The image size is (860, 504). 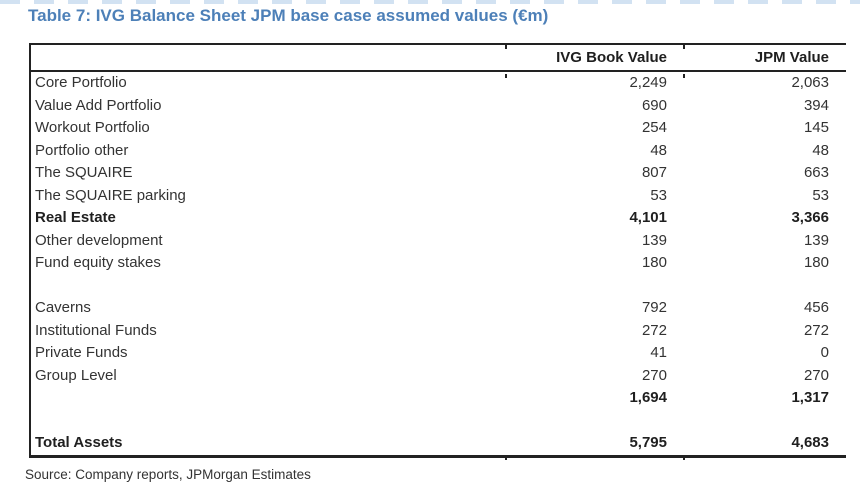 What do you see at coordinates (654, 307) in the screenshot?
I see `row-ivg-value: 792` at bounding box center [654, 307].